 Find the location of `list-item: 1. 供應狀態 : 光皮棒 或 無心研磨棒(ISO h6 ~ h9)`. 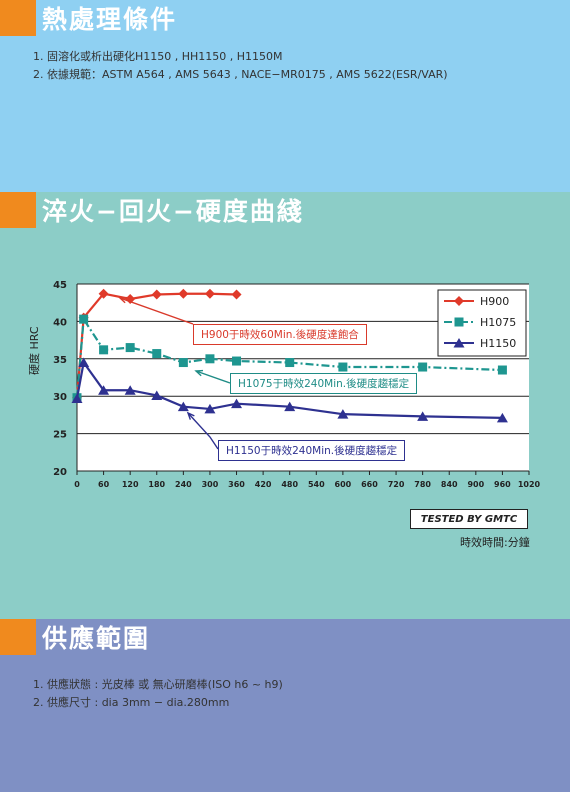

list-item: 1. 供應狀態 : 光皮棒 或 無心研磨棒(ISO h6 ~ h9) is located at coordinates (158, 684).